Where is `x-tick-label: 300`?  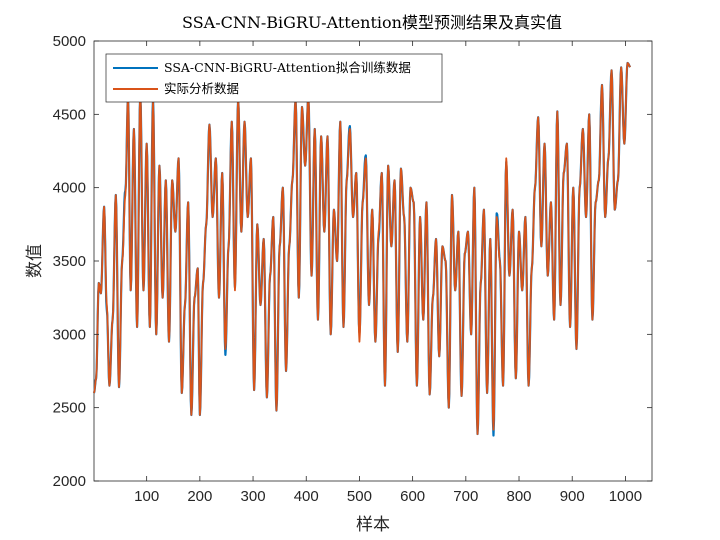
x-tick-label: 300 is located at coordinates (253, 496).